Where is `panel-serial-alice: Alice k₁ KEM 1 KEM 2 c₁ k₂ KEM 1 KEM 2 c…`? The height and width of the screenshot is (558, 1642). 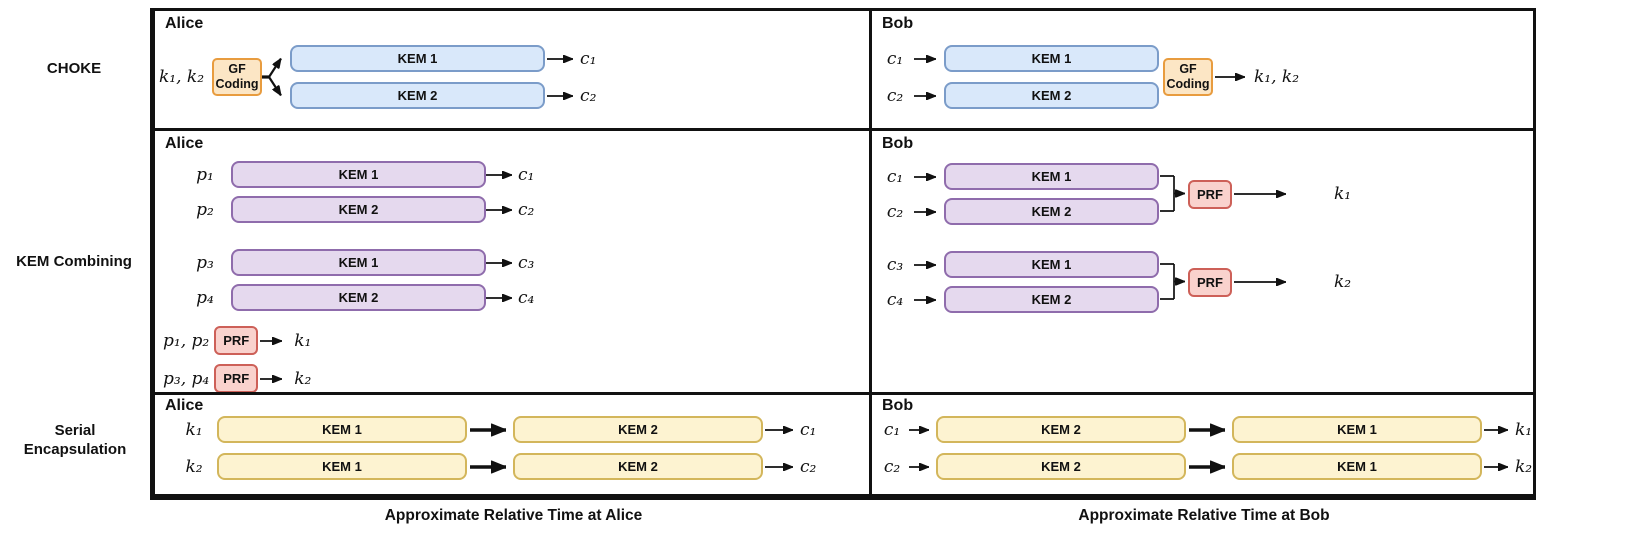 panel-serial-alice: Alice k₁ KEM 1 KEM 2 c₁ k₂ KEM 1 KEM 2 c… is located at coordinates (513, 444).